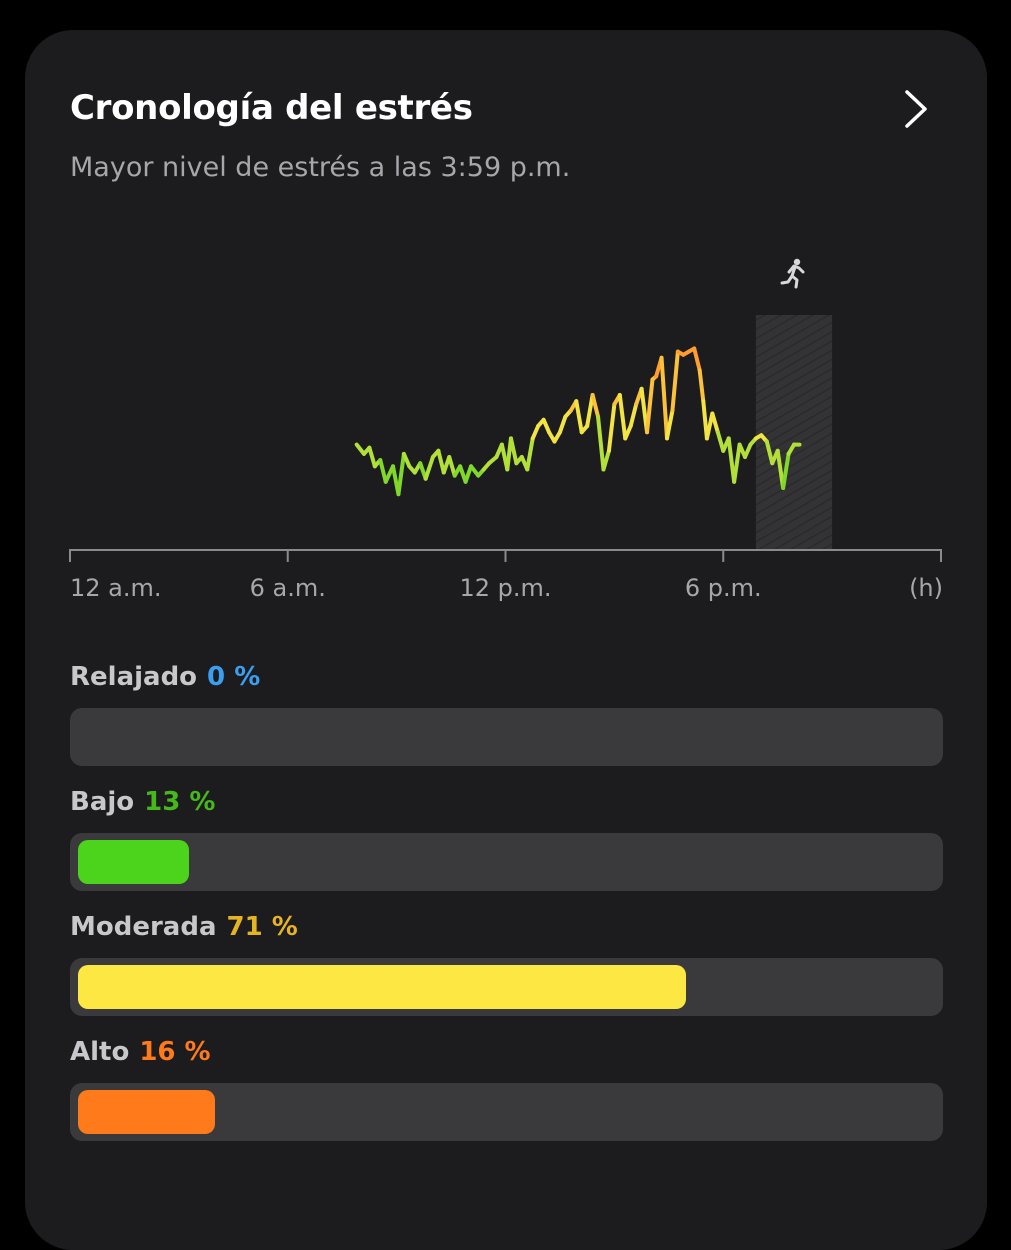 The width and height of the screenshot is (1011, 1250). I want to click on chevron-right-icon, so click(915, 109).